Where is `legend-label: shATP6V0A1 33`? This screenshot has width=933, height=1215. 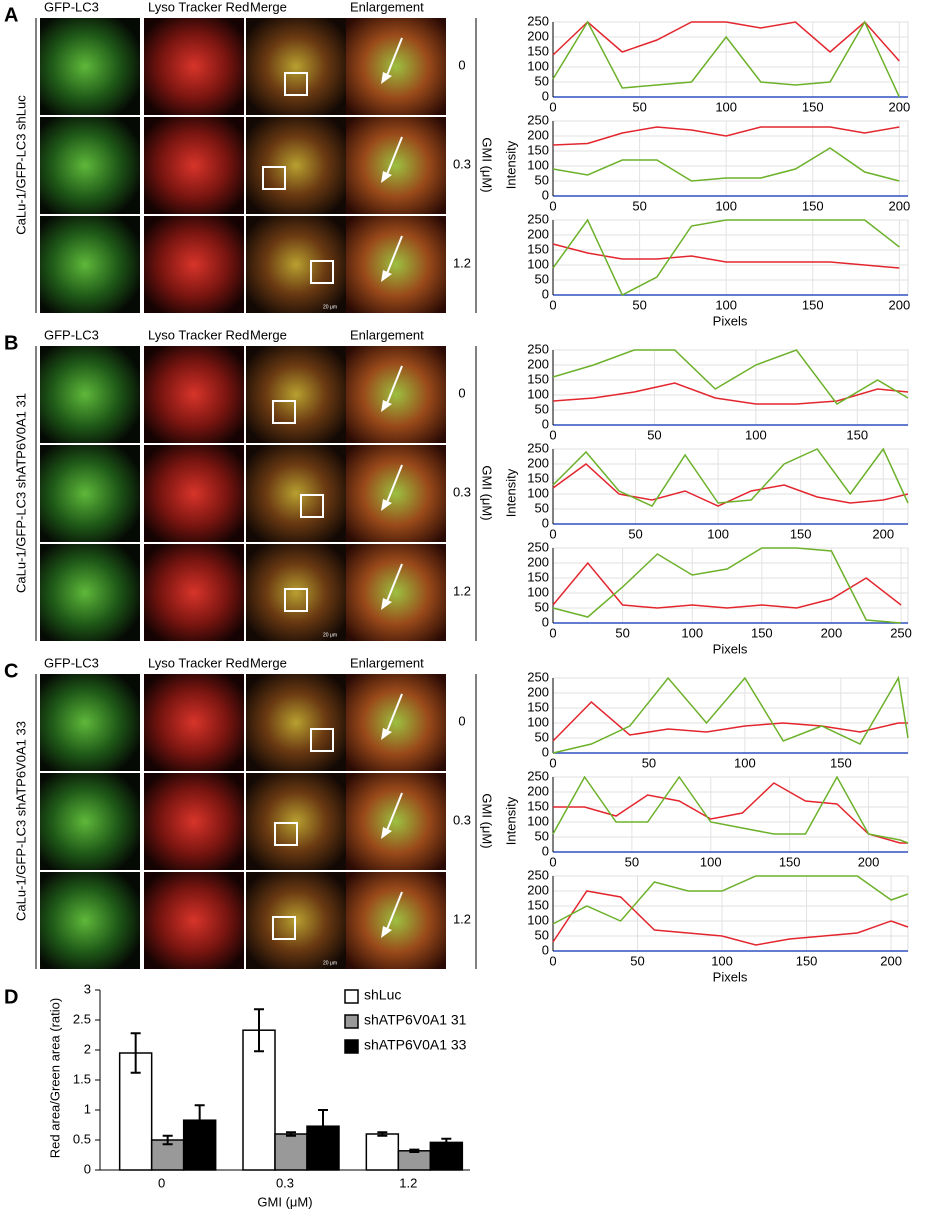
legend-label: shATP6V0A1 33 is located at coordinates (415, 1045).